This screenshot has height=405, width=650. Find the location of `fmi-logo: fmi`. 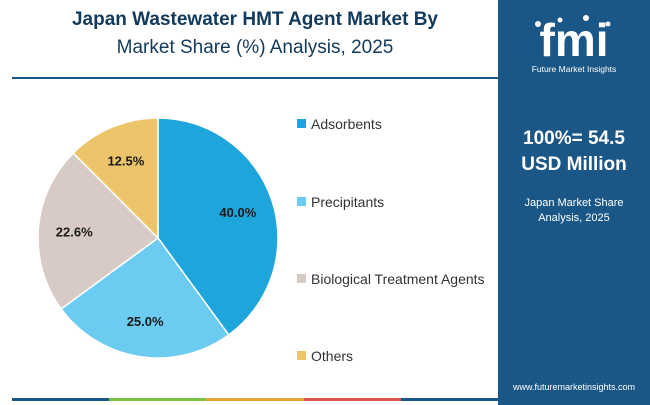

fmi-logo: fmi is located at coordinates (573, 40).